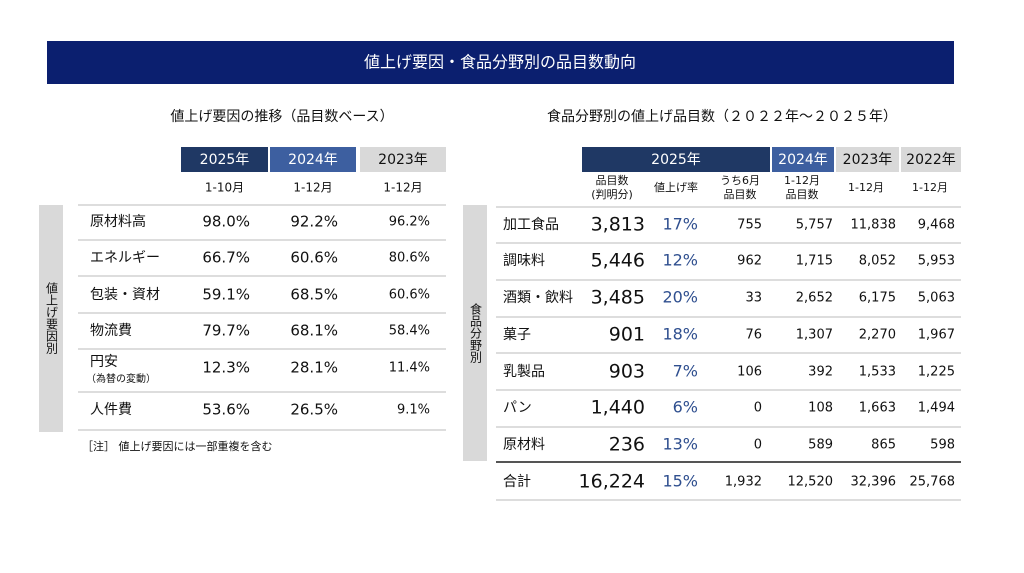 The width and height of the screenshot is (1024, 573). Describe the element at coordinates (749, 261) in the screenshot. I see `cell-value: 962` at that location.